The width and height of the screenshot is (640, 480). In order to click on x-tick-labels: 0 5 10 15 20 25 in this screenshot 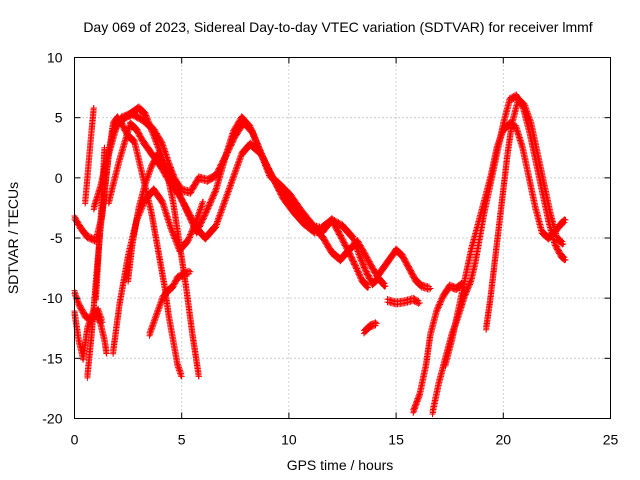, I will do `click(345, 440)`.